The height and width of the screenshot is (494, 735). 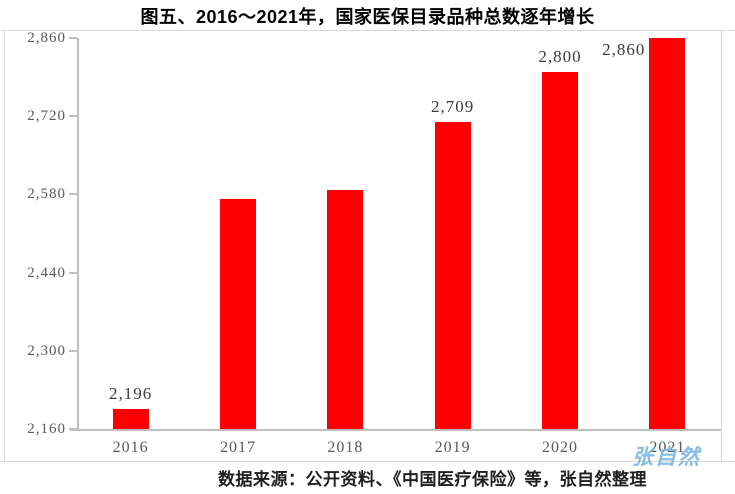 I want to click on y-tick-label: 2,300, so click(x=46, y=350).